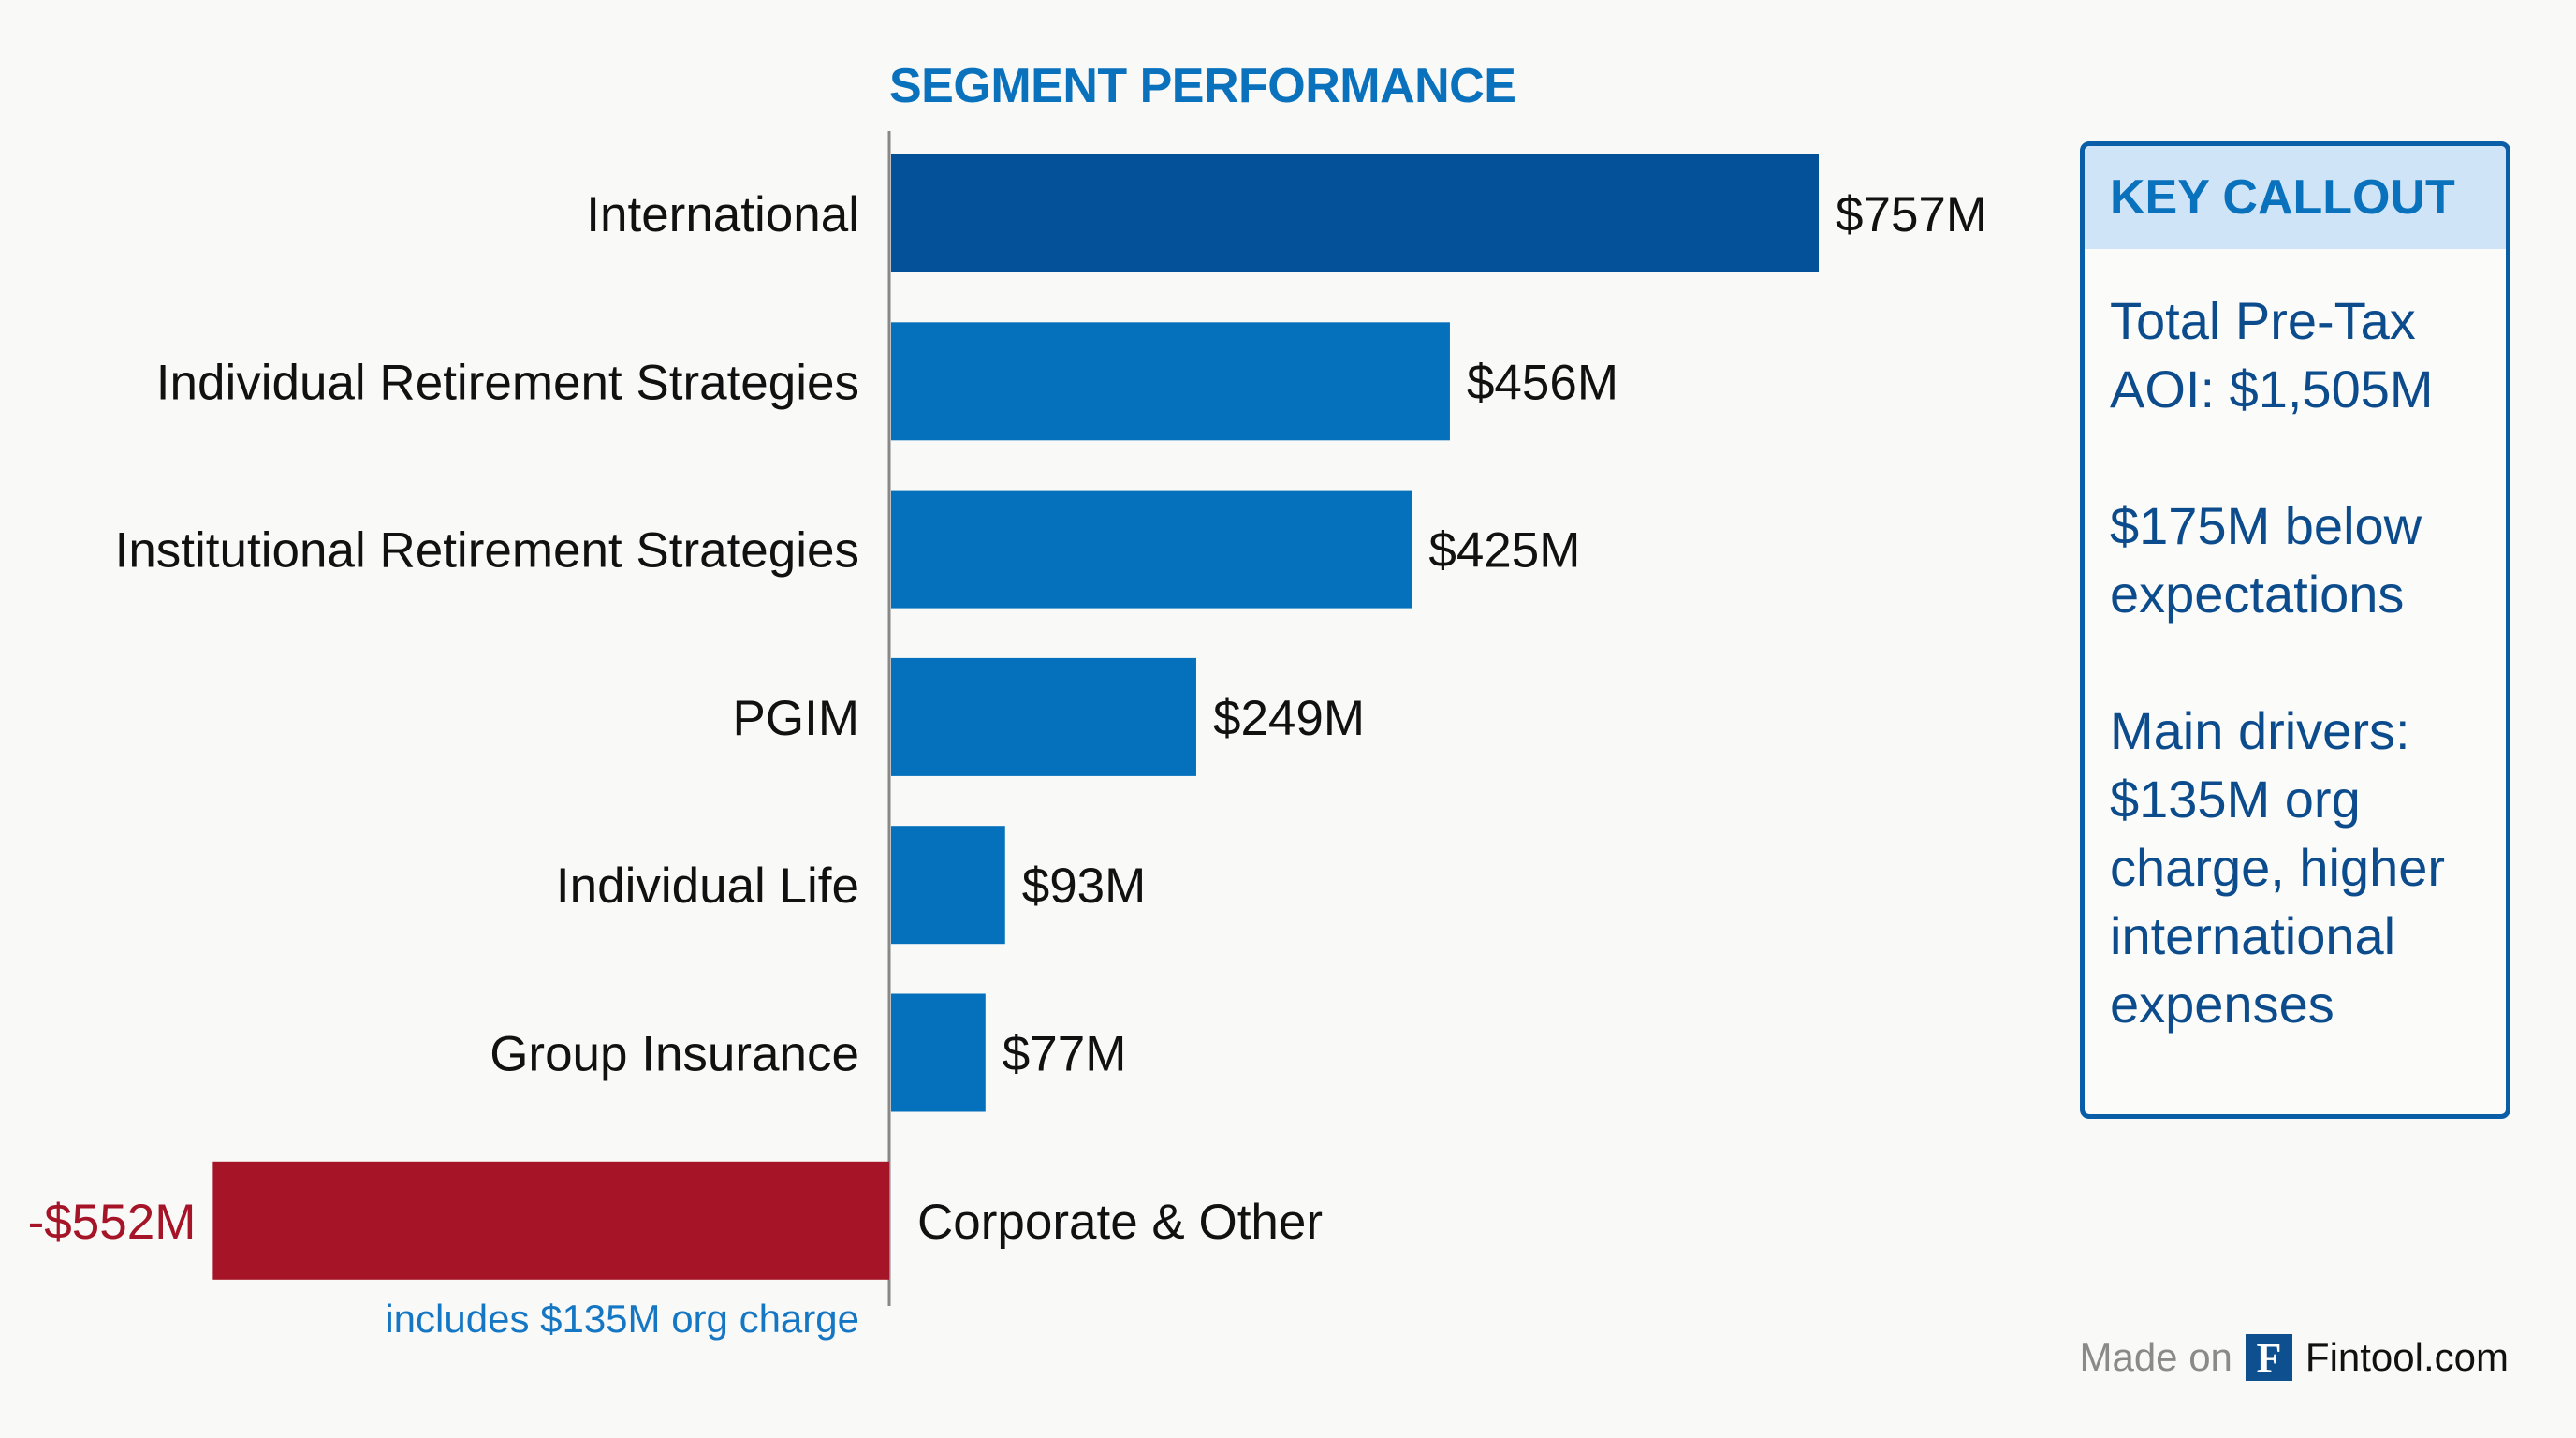 The image size is (2576, 1438). Describe the element at coordinates (2268, 1357) in the screenshot. I see `fintool-logo-icon: F` at that location.